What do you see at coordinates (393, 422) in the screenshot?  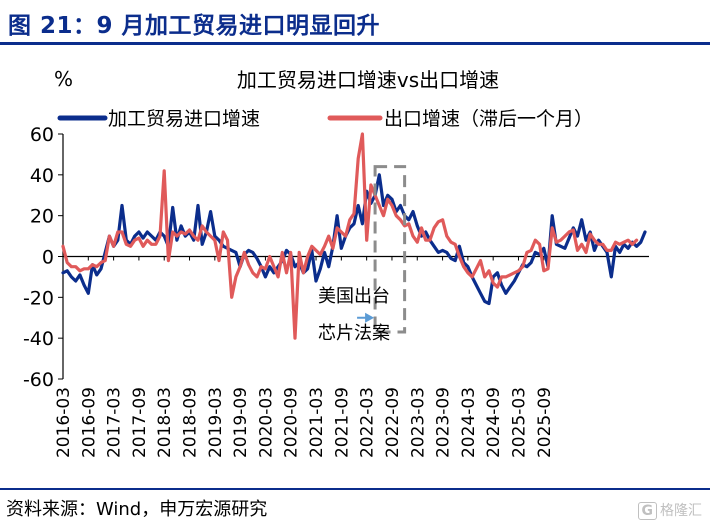 I see `x-tick-label: 2022-09` at bounding box center [393, 422].